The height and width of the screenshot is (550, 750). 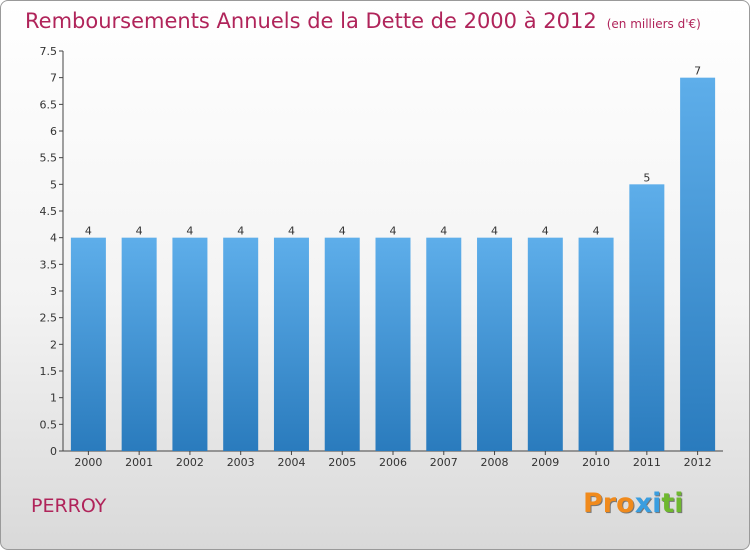 What do you see at coordinates (53, 451) in the screenshot?
I see `y-tick-label: 0` at bounding box center [53, 451].